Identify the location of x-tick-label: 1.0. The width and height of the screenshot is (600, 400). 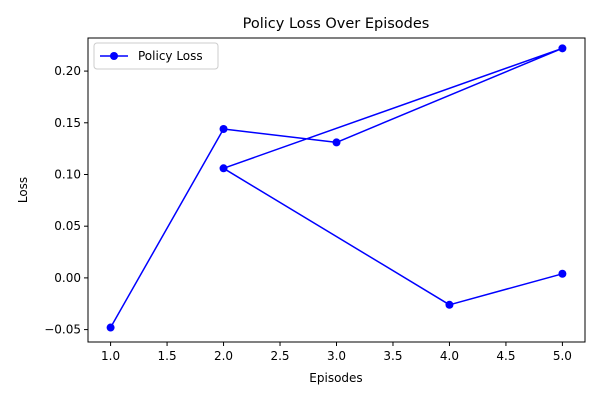
(110, 356).